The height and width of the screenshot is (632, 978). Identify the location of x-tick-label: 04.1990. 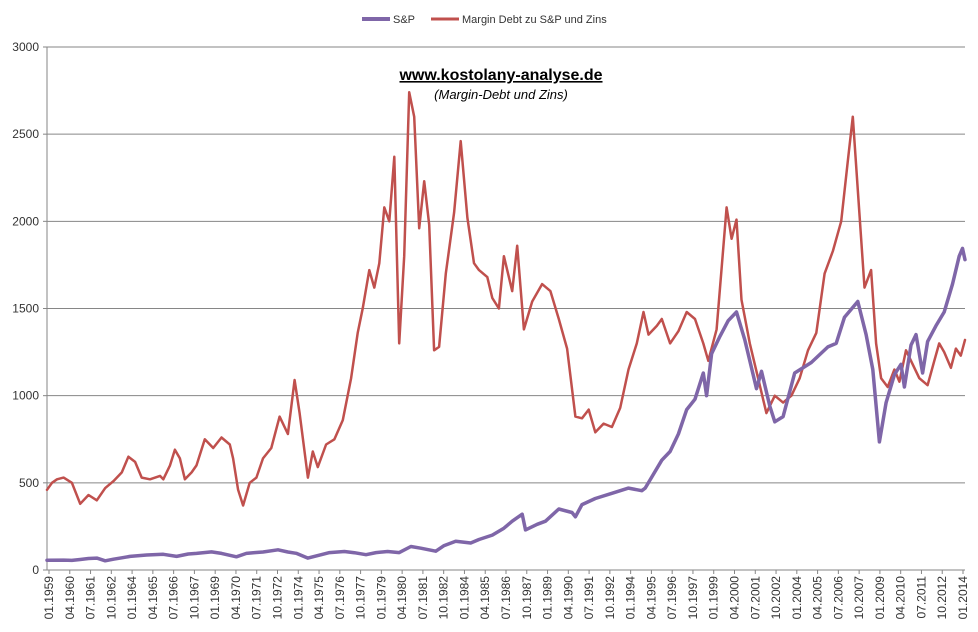
(568, 598).